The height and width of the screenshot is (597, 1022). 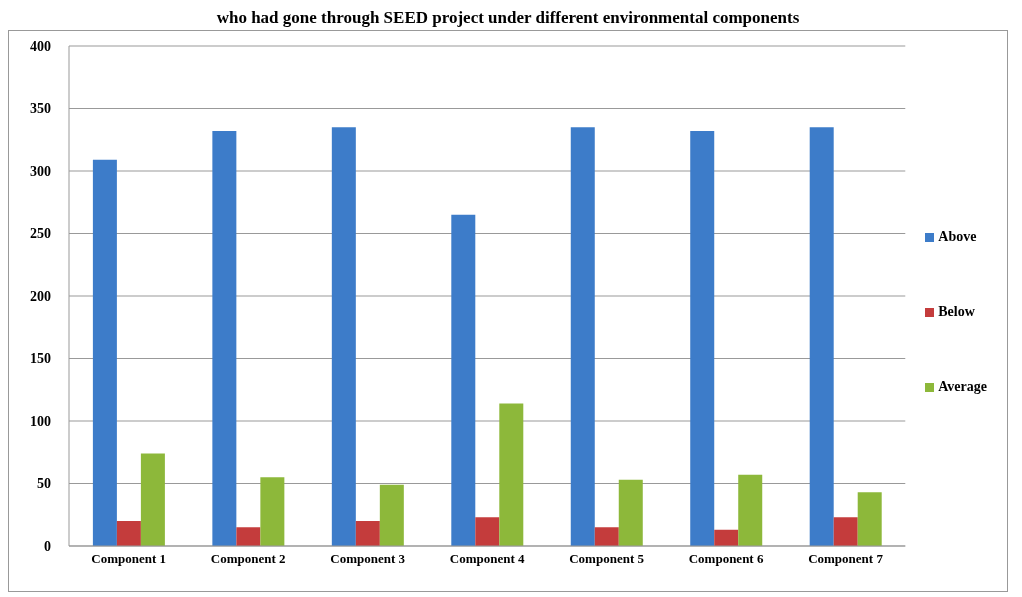 I want to click on legend-label: Average, so click(x=962, y=386).